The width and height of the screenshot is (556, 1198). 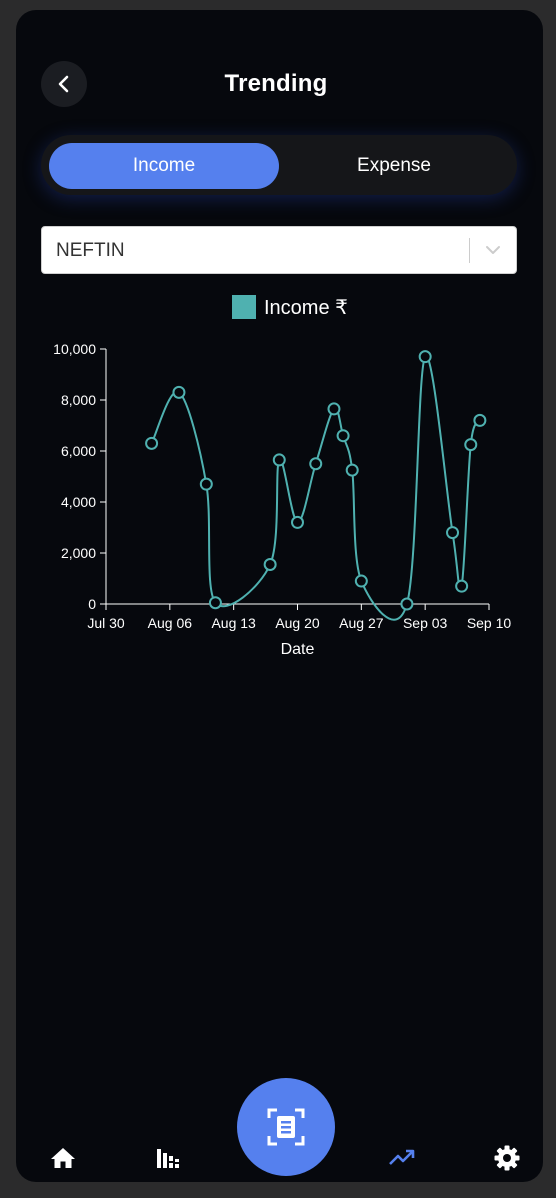 I want to click on y-tick-label: 2,000, so click(x=78, y=553).